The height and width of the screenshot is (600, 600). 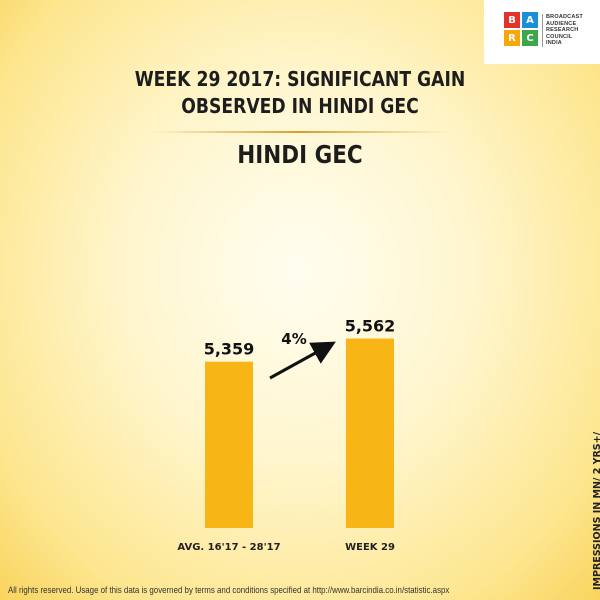 What do you see at coordinates (300, 106) in the screenshot?
I see `title-line-2: OBSERVED IN HINDI GEC` at bounding box center [300, 106].